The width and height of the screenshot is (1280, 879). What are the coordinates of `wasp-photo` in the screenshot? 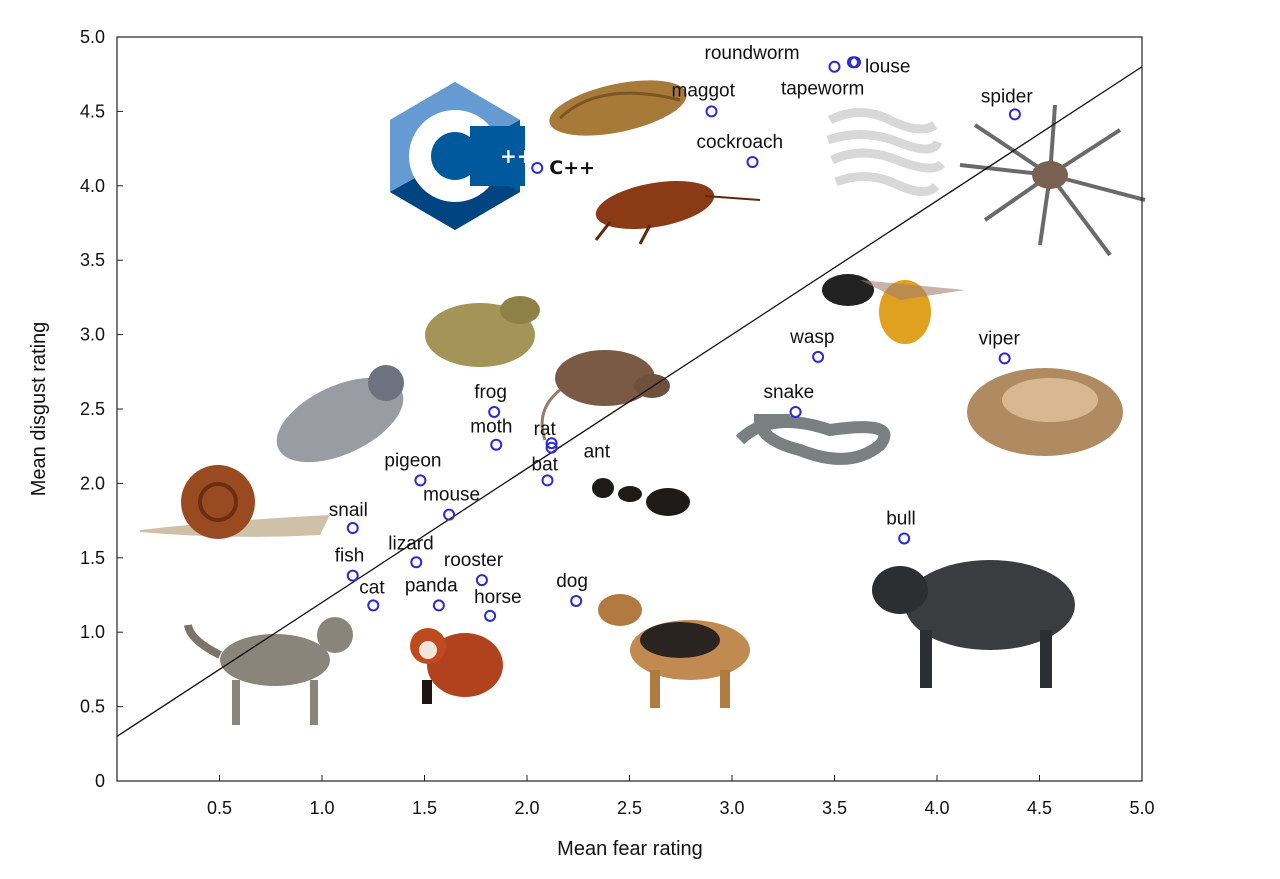 It's located at (893, 309).